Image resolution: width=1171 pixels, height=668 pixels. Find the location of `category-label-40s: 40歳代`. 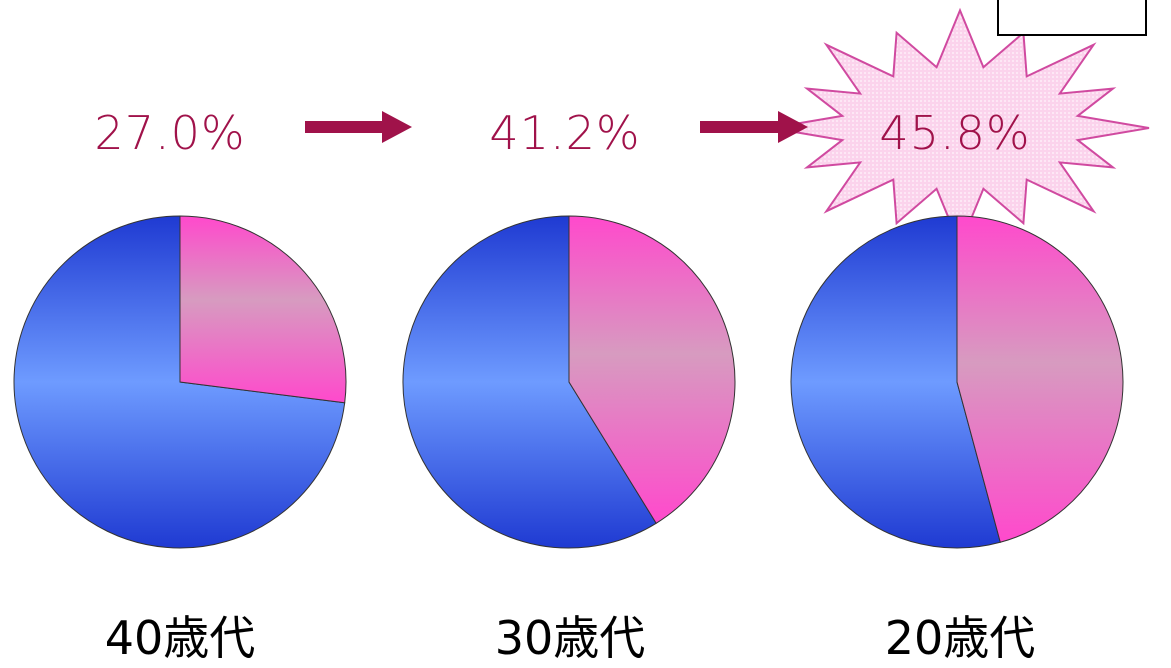

category-label-40s: 40歳代 is located at coordinates (180, 638).